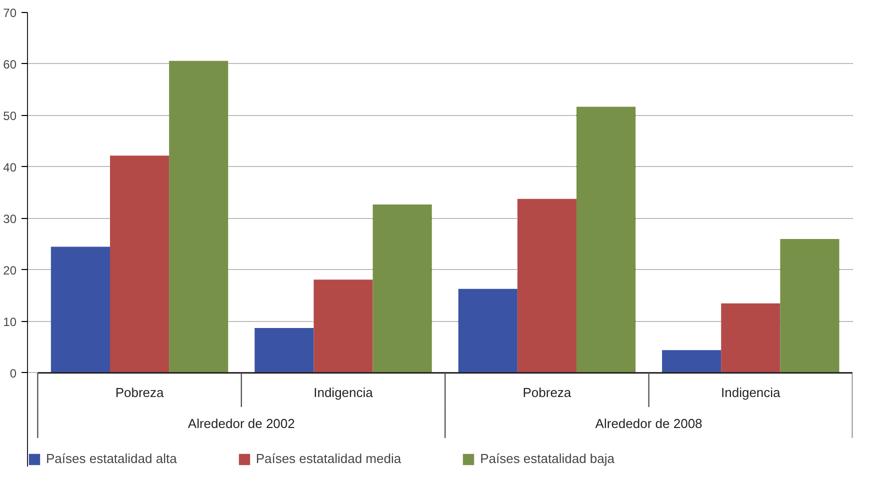  What do you see at coordinates (547, 458) in the screenshot?
I see `legend-label: Países estatalidad baja` at bounding box center [547, 458].